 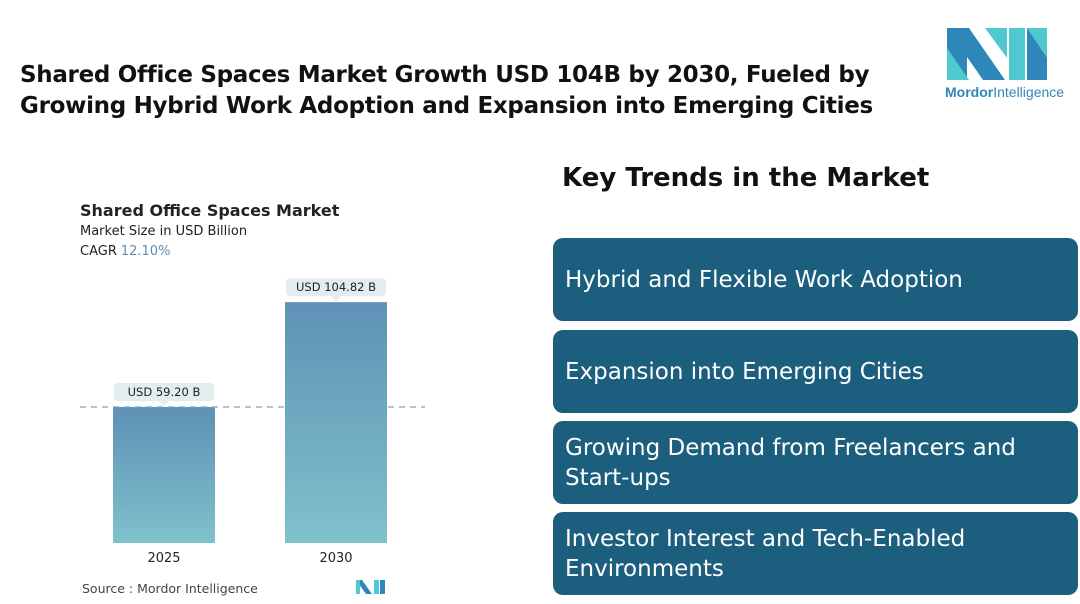 What do you see at coordinates (370, 587) in the screenshot?
I see `source-logo-icon` at bounding box center [370, 587].